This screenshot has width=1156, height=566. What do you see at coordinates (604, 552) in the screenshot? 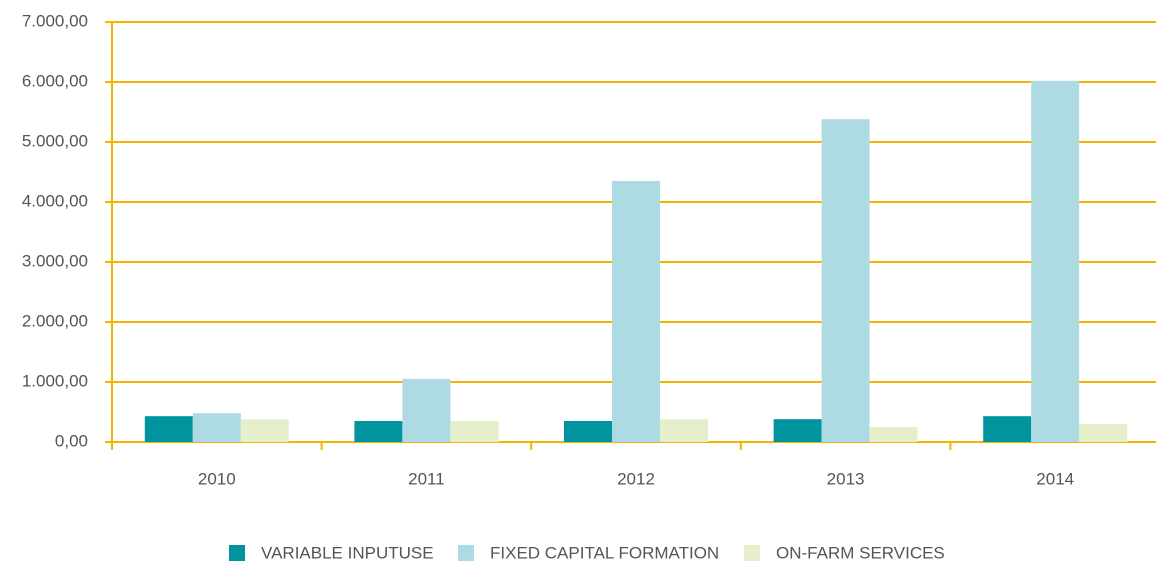
I see `legend-label: FIXED CAPITAL FORMATION` at bounding box center [604, 552].